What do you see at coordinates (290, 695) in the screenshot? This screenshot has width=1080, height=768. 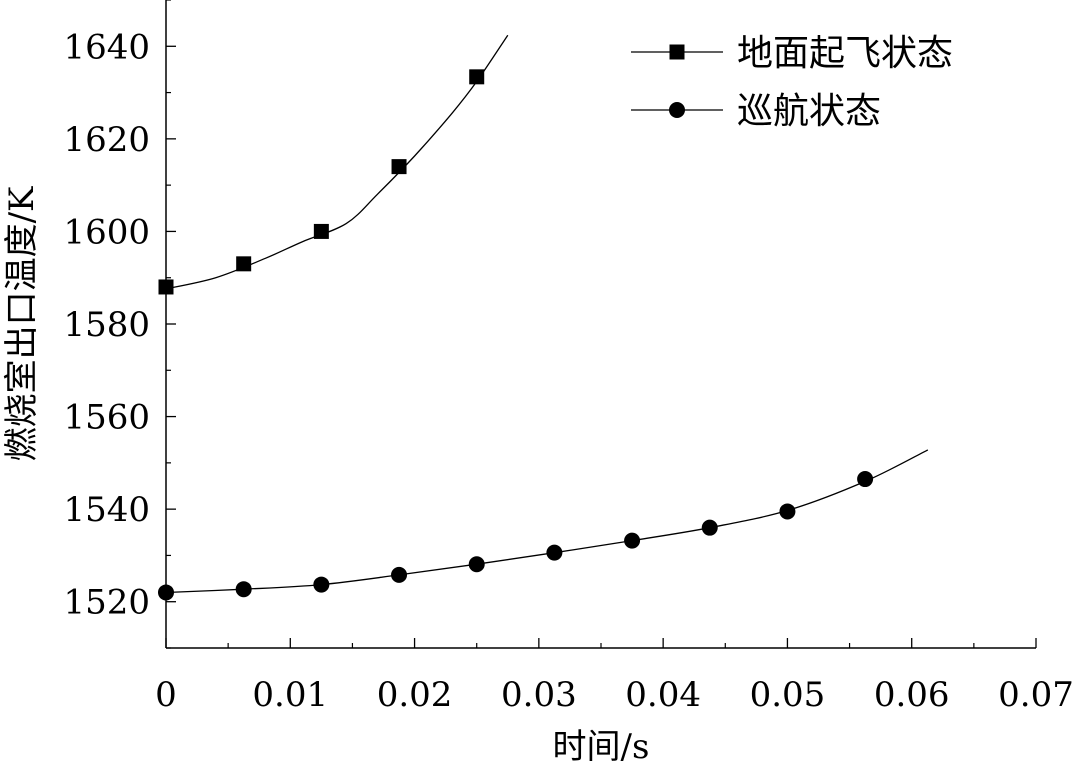 I see `x-tick-label: 0.01` at bounding box center [290, 695].